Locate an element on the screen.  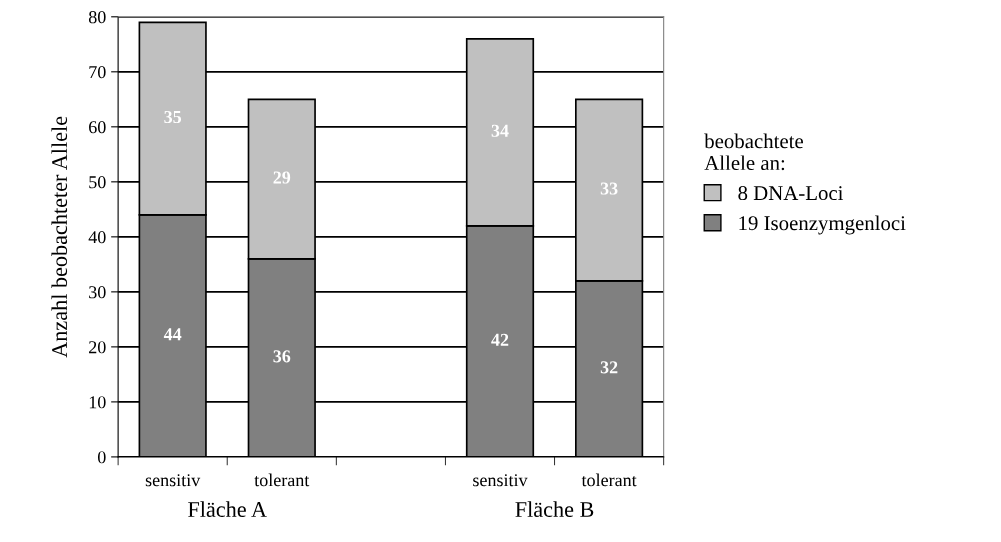
data-label: 34 is located at coordinates (500, 130).